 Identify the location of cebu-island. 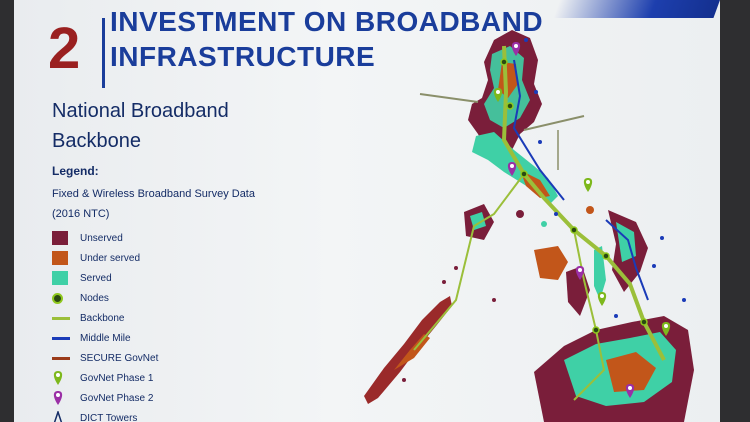
(600, 273).